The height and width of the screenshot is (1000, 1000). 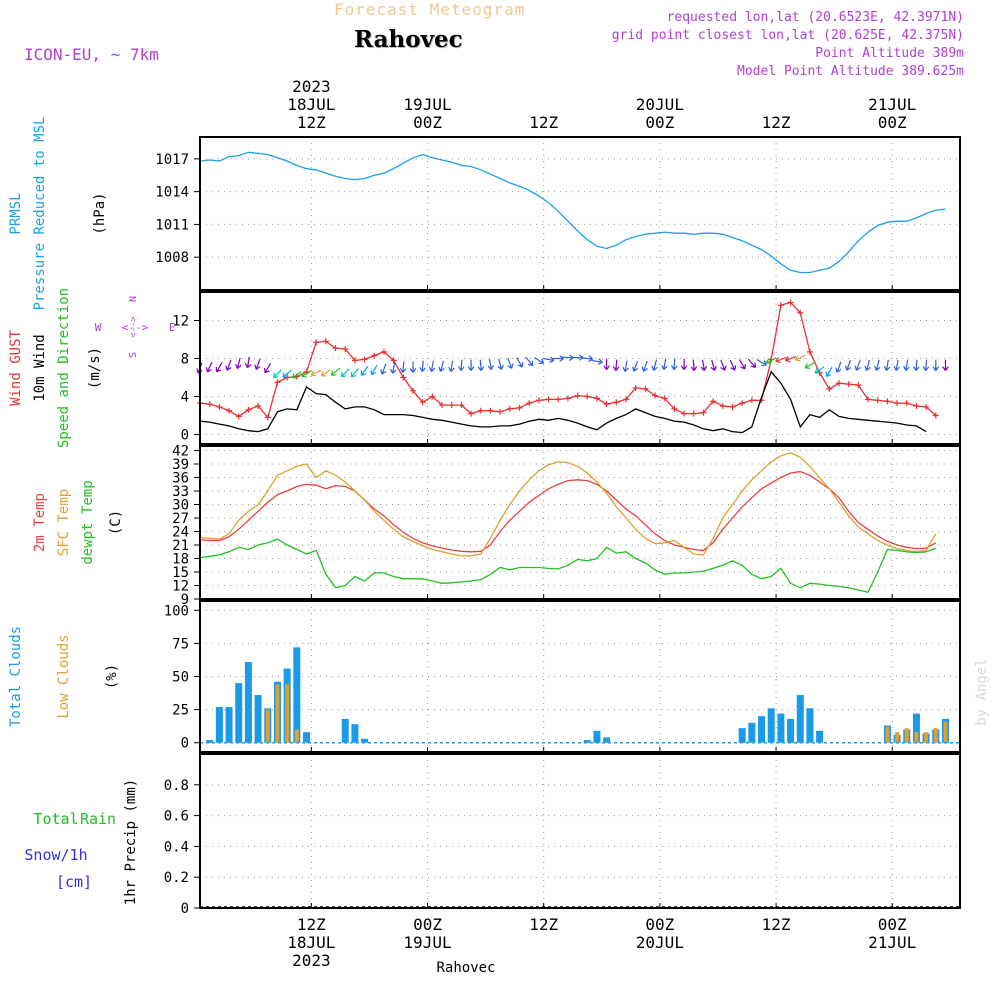 What do you see at coordinates (185, 436) in the screenshot?
I see `wind-ytick-label: 0` at bounding box center [185, 436].